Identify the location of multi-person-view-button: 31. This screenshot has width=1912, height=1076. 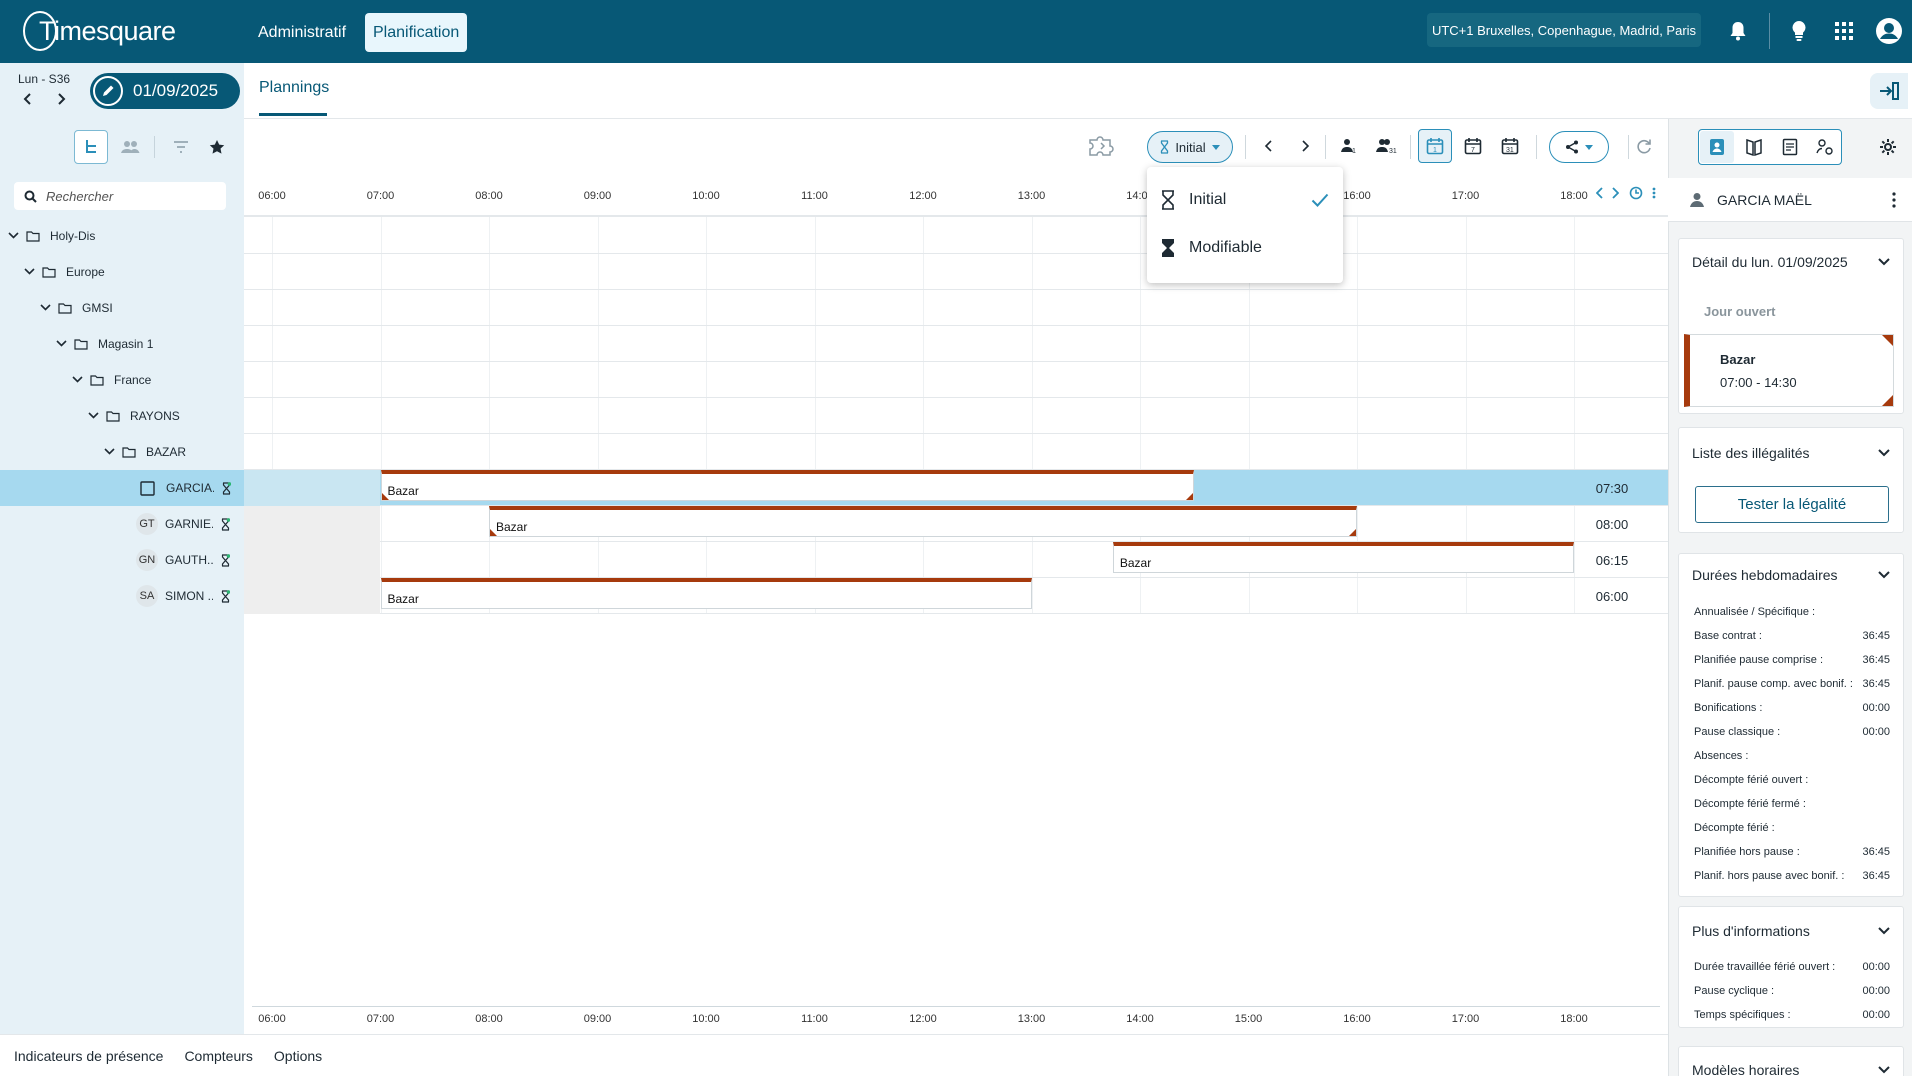
(1387, 146).